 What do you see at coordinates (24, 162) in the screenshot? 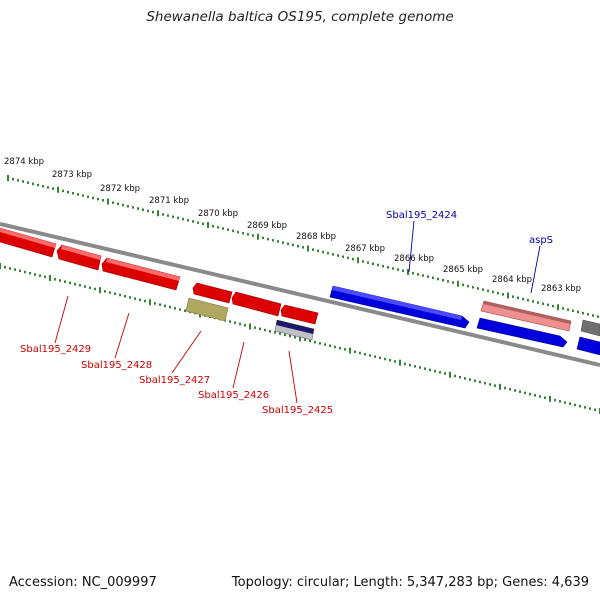
I see `kbp-label: 2874 kbp` at bounding box center [24, 162].